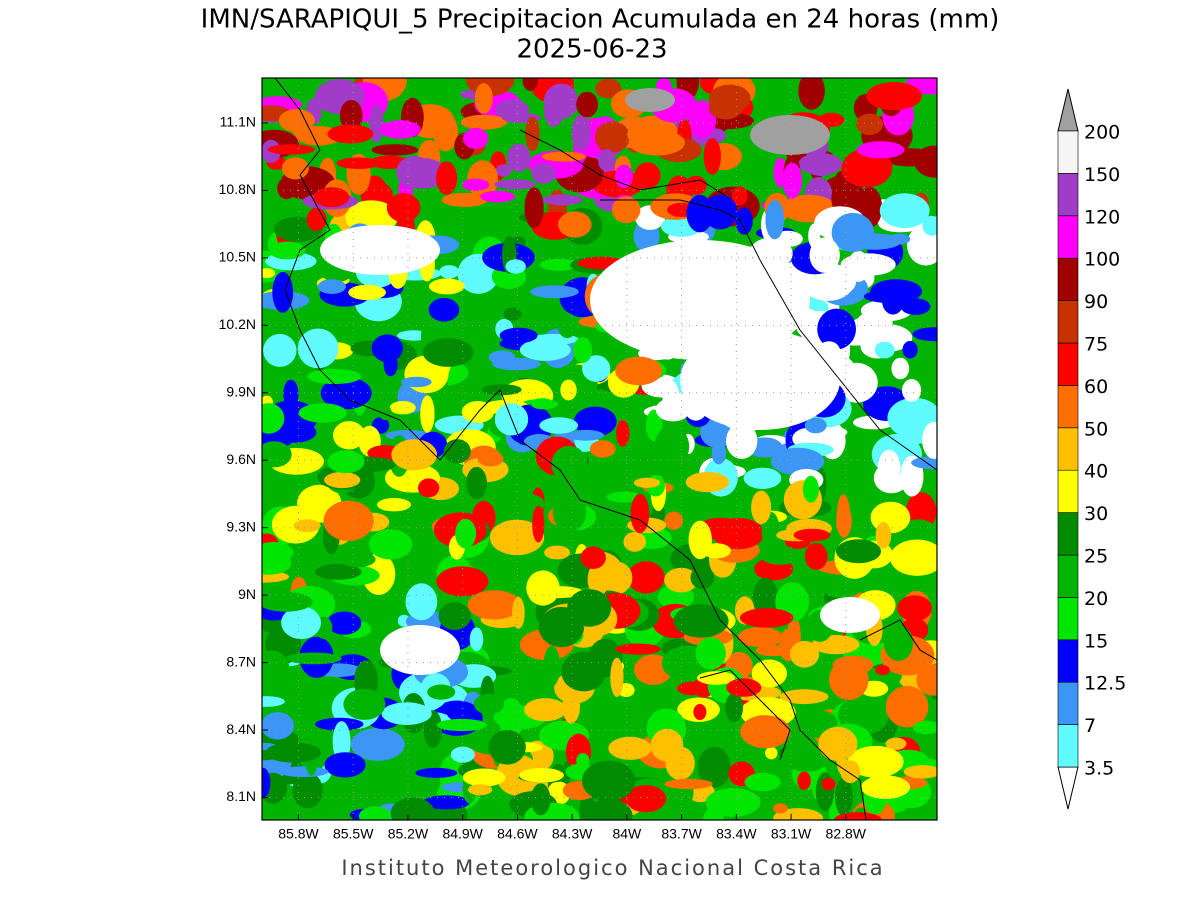 The height and width of the screenshot is (900, 1200). What do you see at coordinates (1099, 769) in the screenshot?
I see `colorbar-label: 3.5` at bounding box center [1099, 769].